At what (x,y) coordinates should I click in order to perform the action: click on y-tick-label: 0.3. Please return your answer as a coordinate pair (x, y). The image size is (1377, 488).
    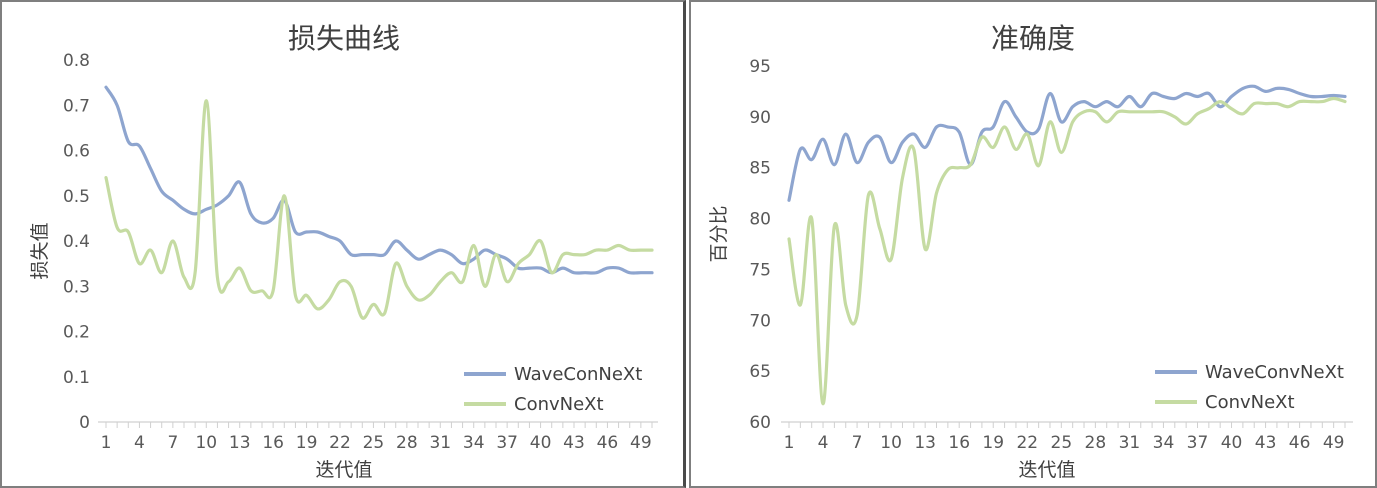
    Looking at the image, I should click on (76, 287).